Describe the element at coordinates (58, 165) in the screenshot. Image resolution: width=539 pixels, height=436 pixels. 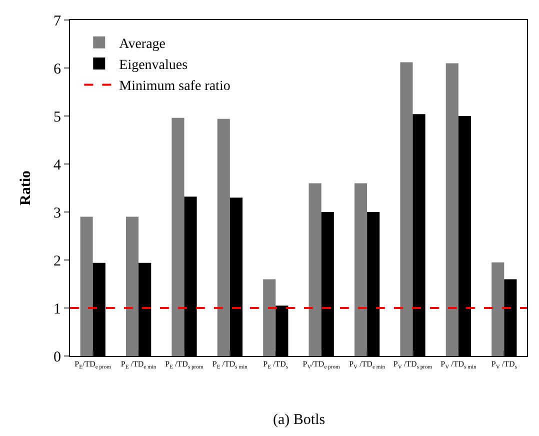
I see `y-tick-label: 4` at that location.